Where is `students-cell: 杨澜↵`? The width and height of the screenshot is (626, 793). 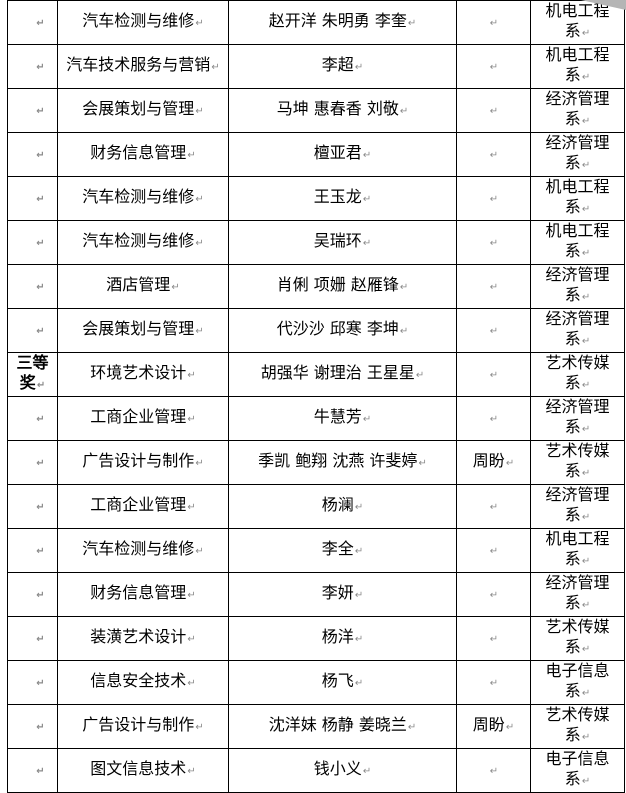 students-cell: 杨澜↵ is located at coordinates (342, 506).